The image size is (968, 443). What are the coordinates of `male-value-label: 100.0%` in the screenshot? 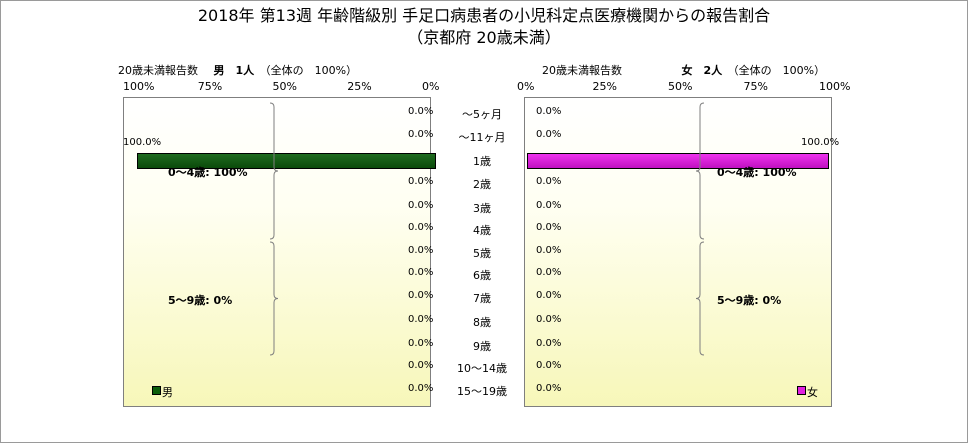 It's located at (142, 142).